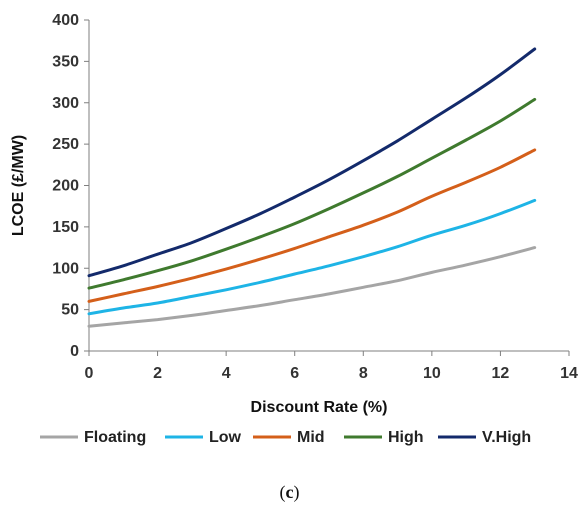 Image resolution: width=579 pixels, height=518 pixels. What do you see at coordinates (311, 437) in the screenshot?
I see `legend-label-mid: Mid` at bounding box center [311, 437].